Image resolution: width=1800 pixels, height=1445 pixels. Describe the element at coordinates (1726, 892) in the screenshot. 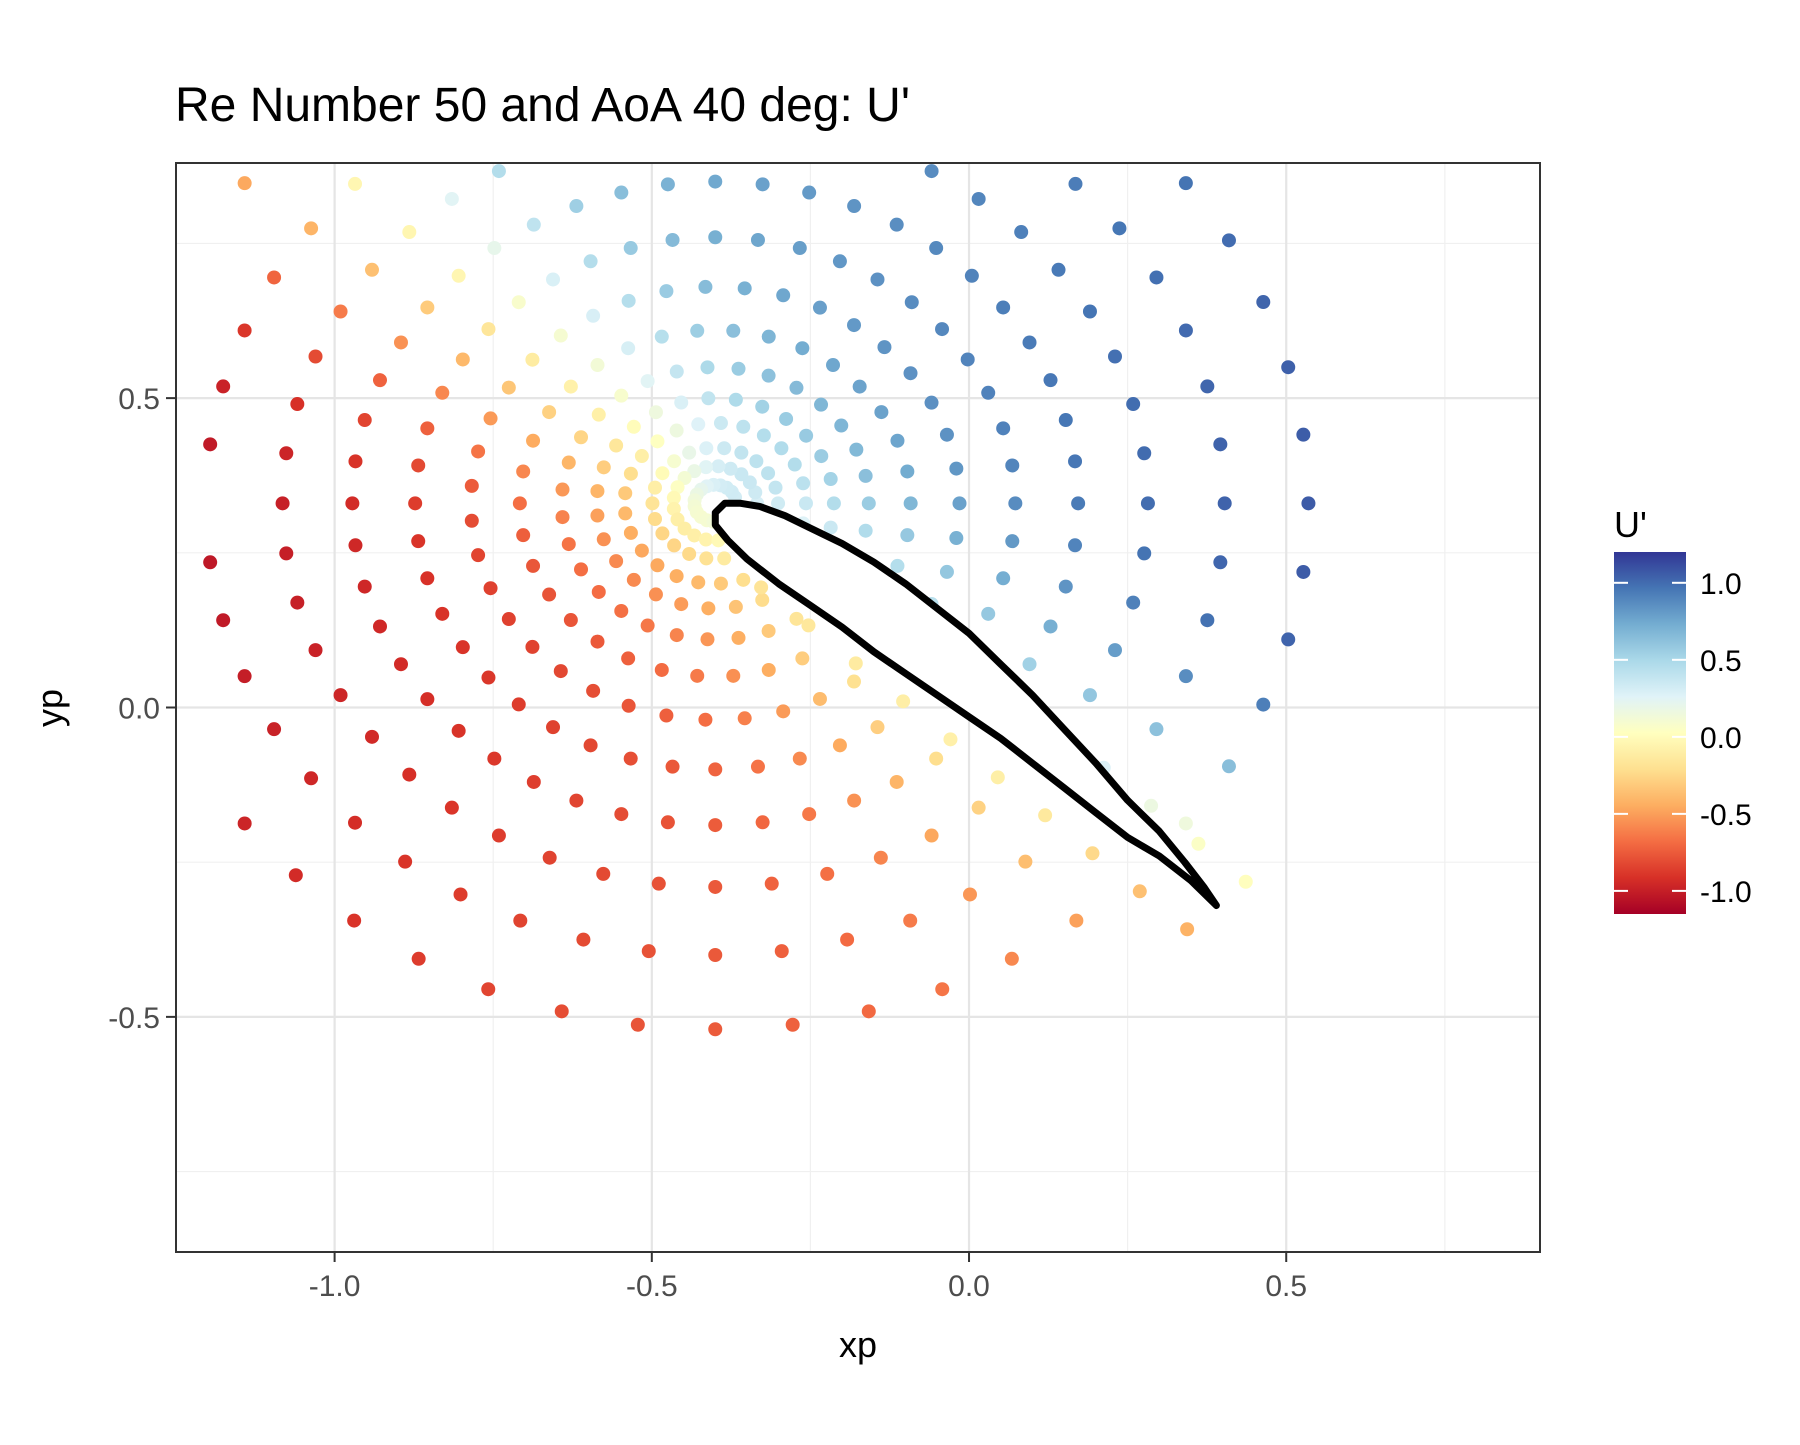

I see `colorbar-label: -1.0` at that location.